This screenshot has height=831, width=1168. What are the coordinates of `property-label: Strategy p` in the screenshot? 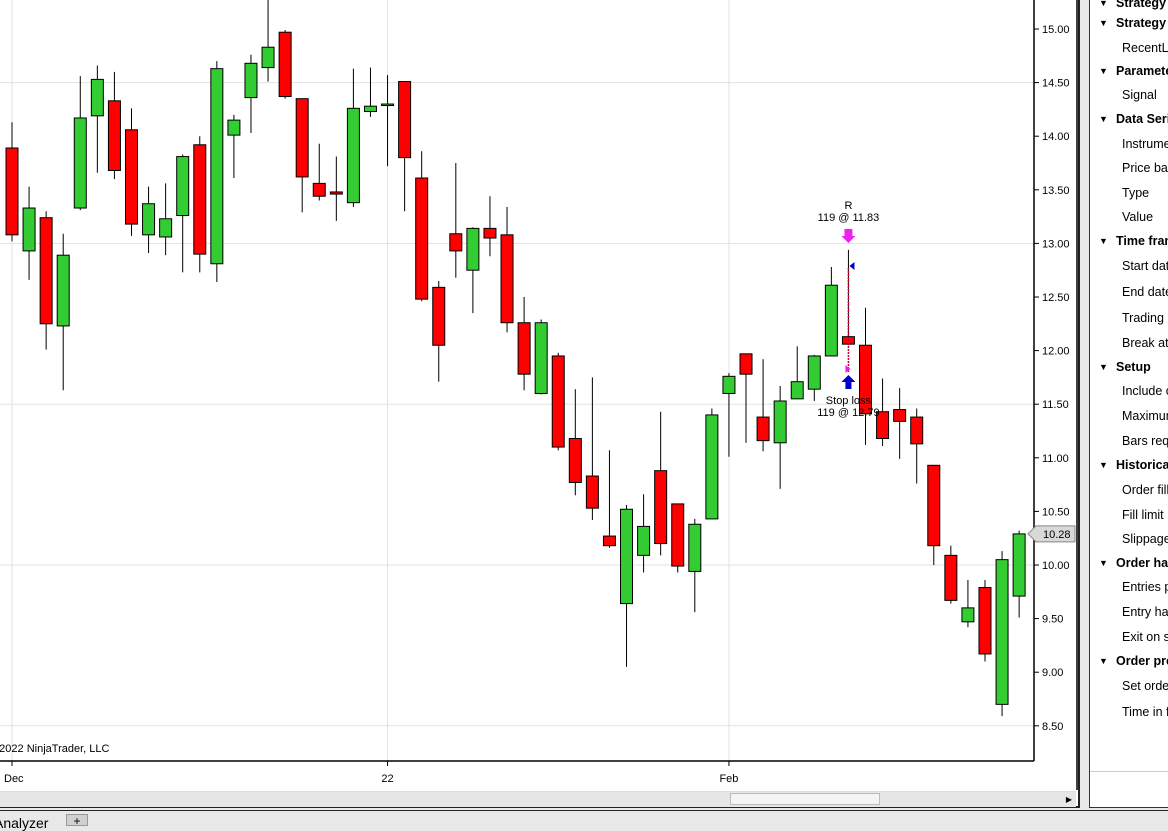 It's located at (1142, 23).